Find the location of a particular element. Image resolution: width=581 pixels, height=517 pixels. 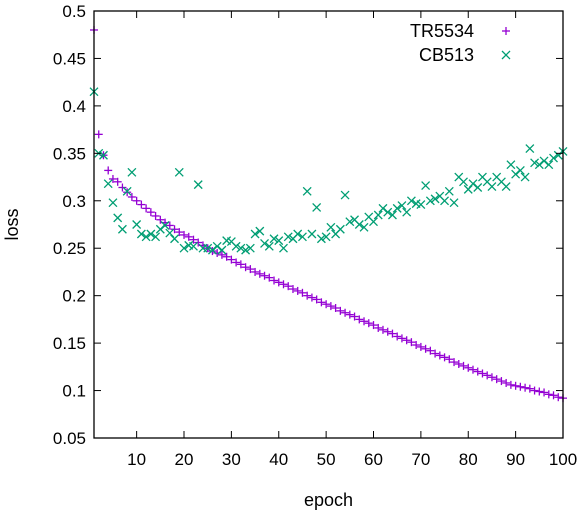

x-tick-label: 80 is located at coordinates (468, 459).